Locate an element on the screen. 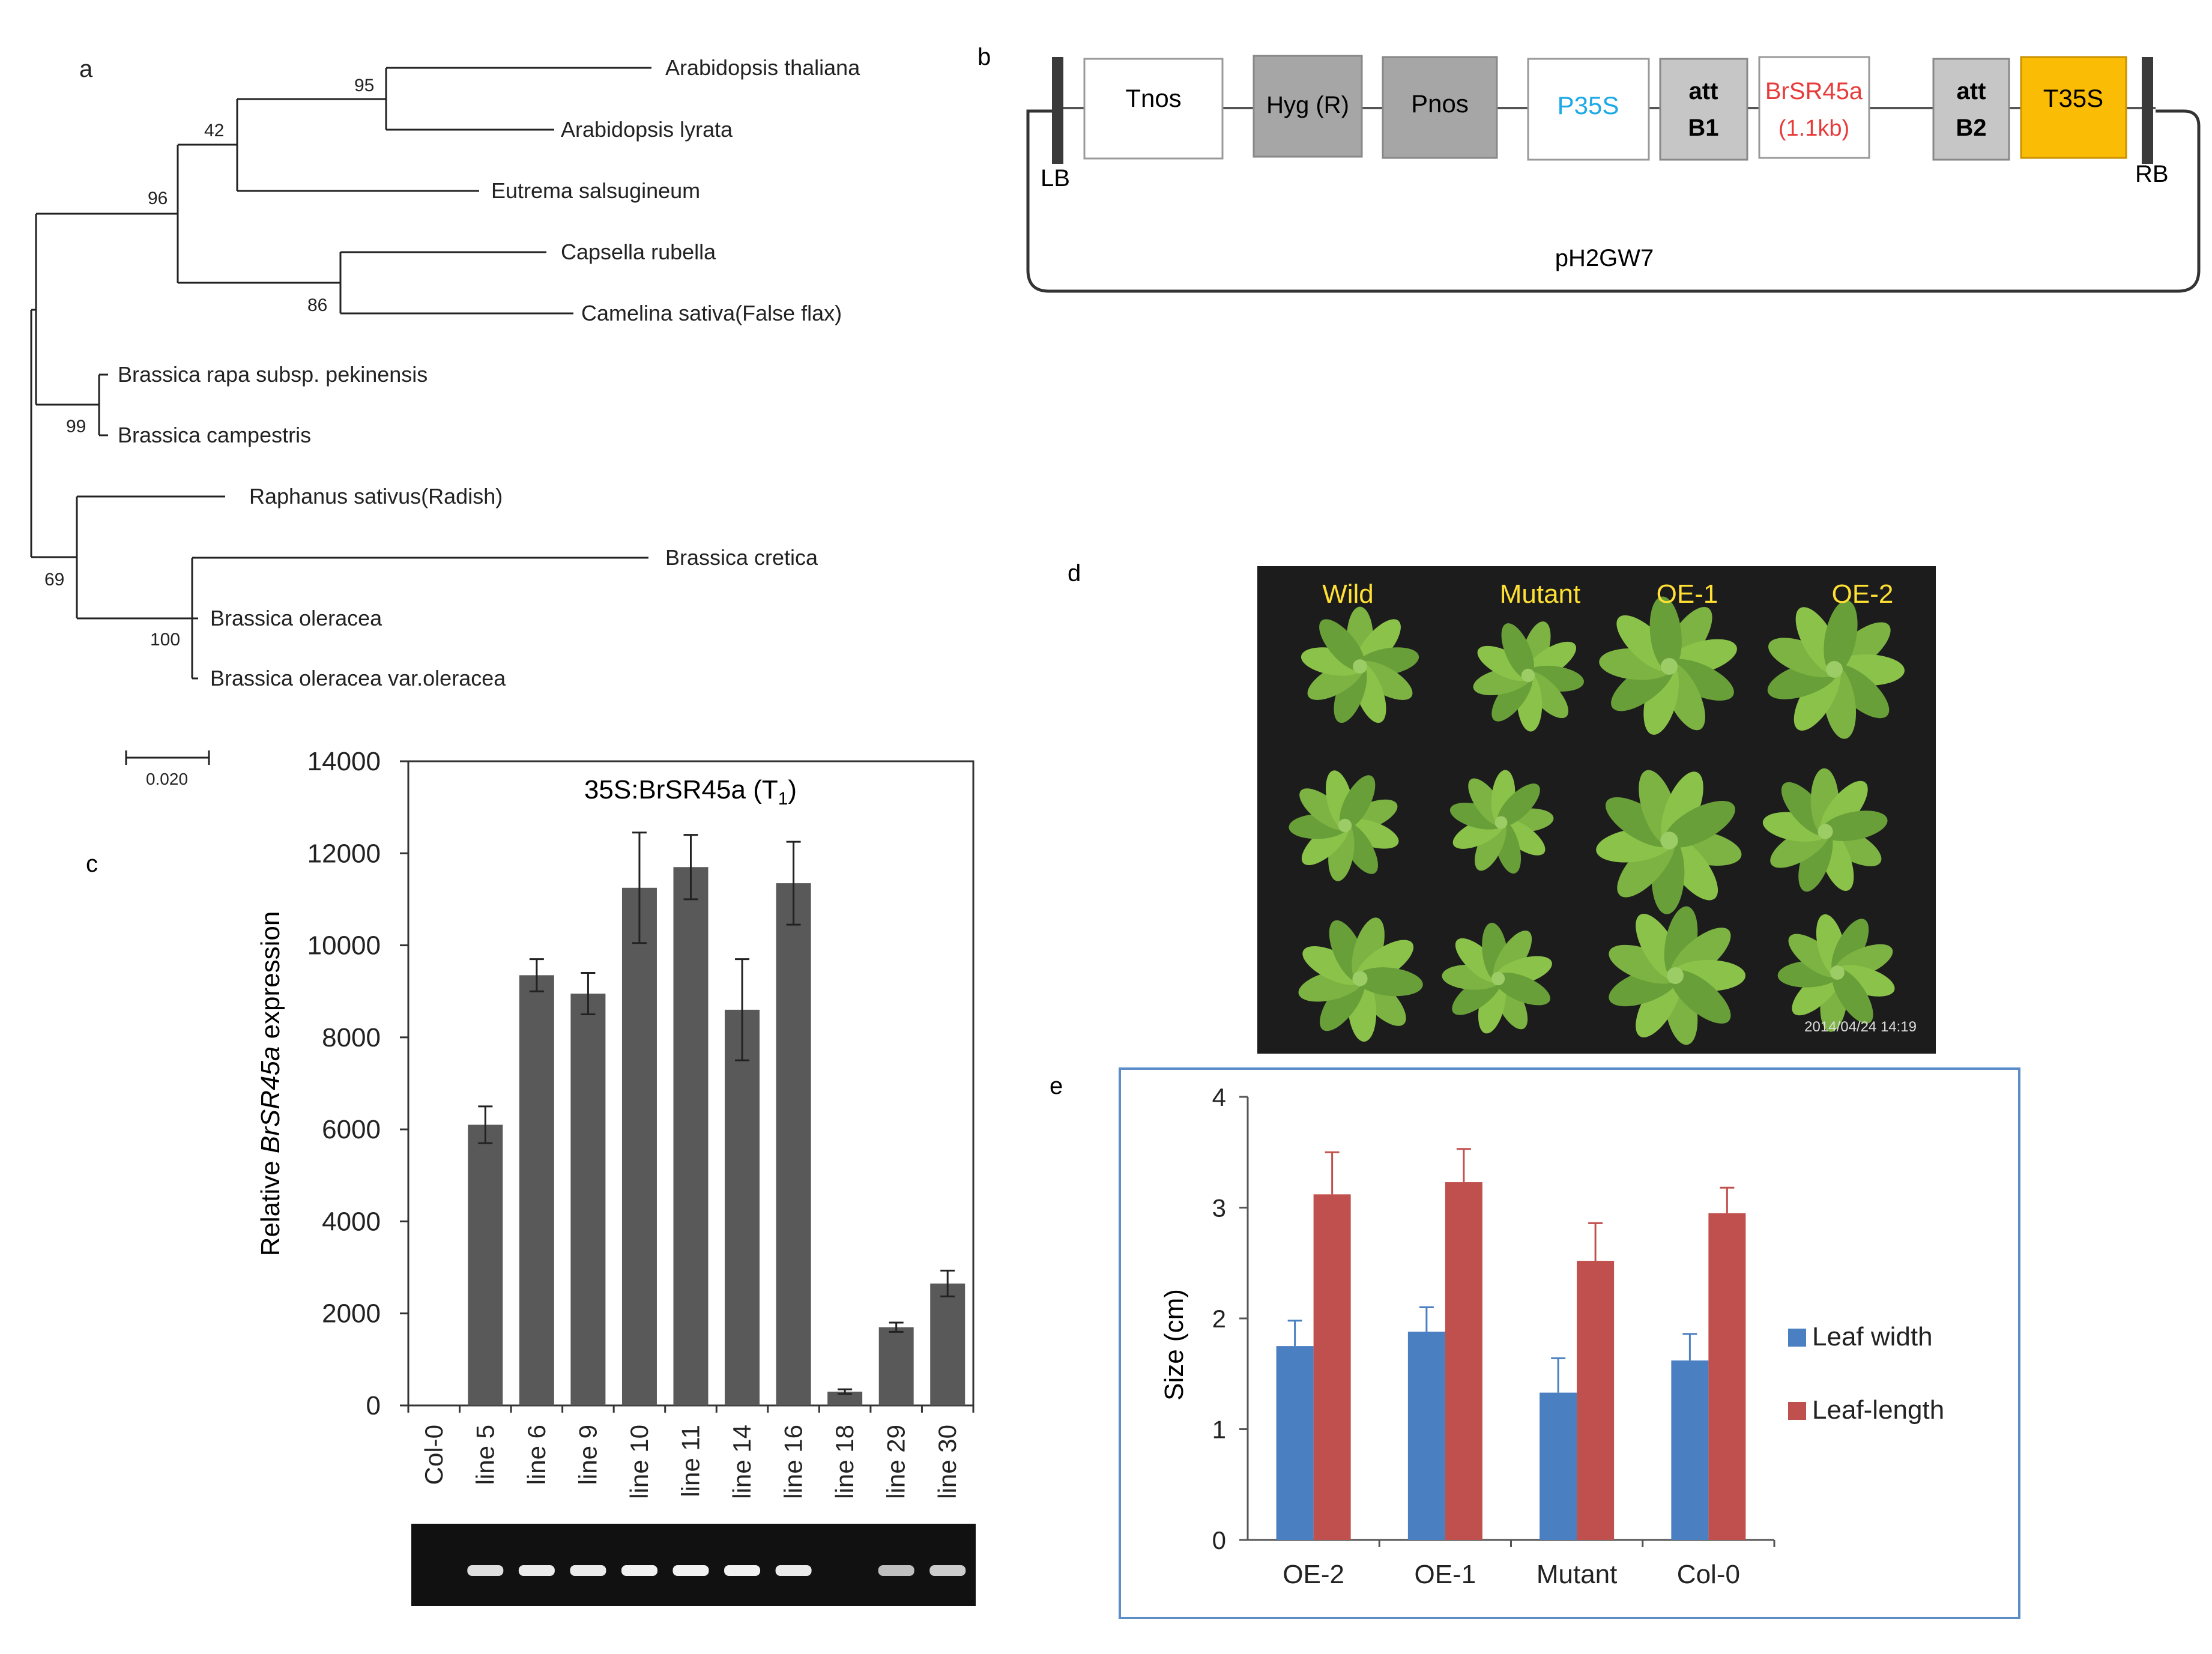 The image size is (2212, 1654). x-tick-labels: OE-2 OE-1 Mutant Col-0 is located at coordinates (1529, 1564).